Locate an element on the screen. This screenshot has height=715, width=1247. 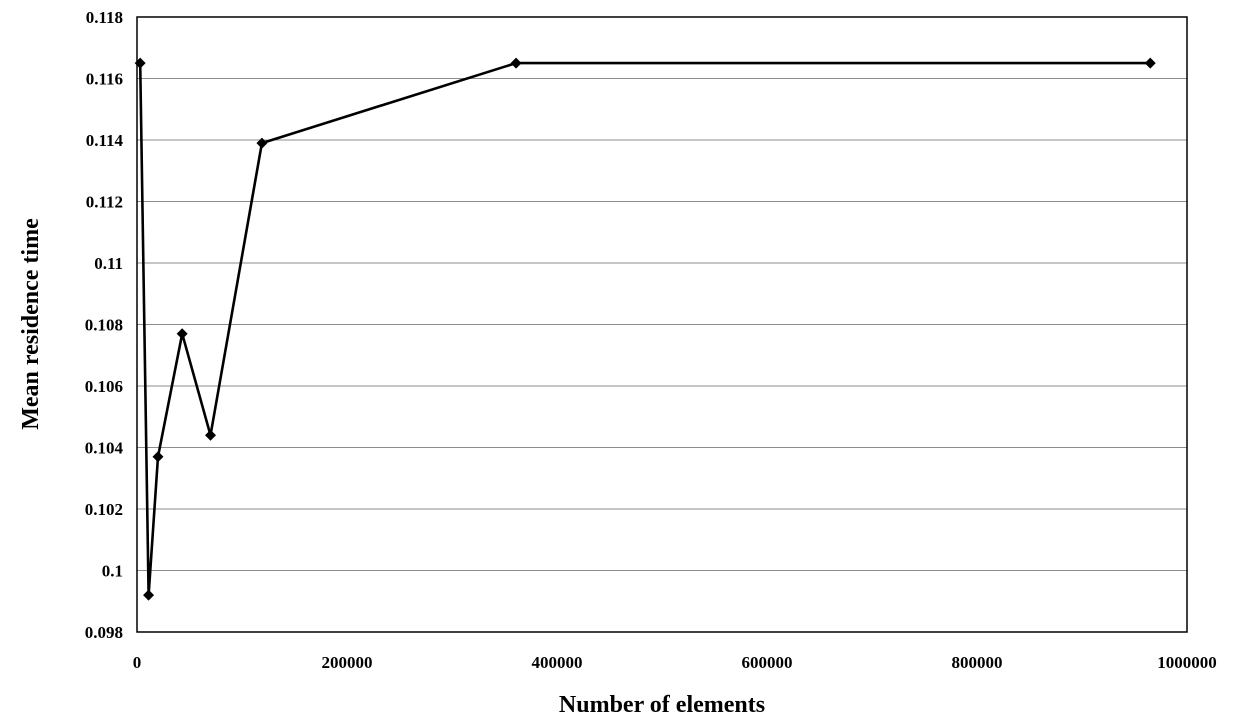
y-axis-title: Mean residence time is located at coordinates (31, 324).